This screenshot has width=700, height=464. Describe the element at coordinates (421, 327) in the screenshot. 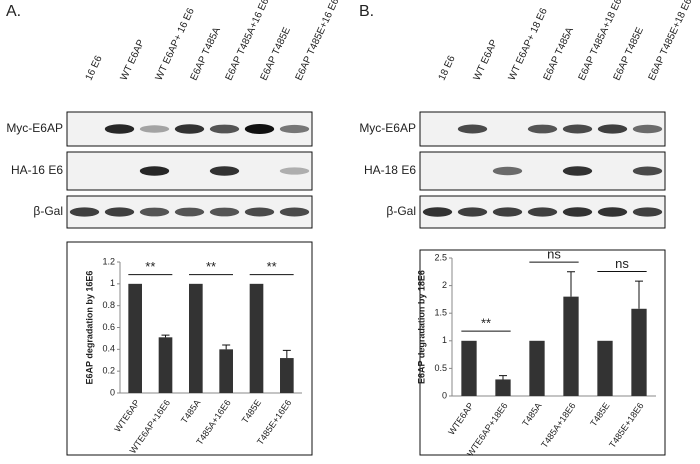

I see `y-axis-label: E6AP degradation by 18E6` at that location.